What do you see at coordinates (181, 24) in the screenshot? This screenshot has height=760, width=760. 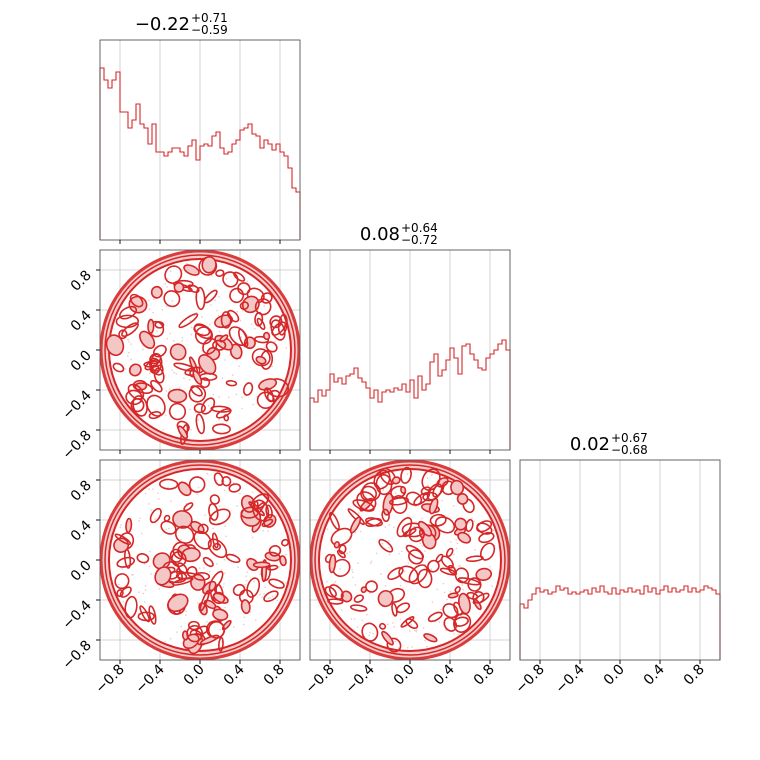 I see `histogram-title-0: −0.22 +0.71−0.59` at bounding box center [181, 24].